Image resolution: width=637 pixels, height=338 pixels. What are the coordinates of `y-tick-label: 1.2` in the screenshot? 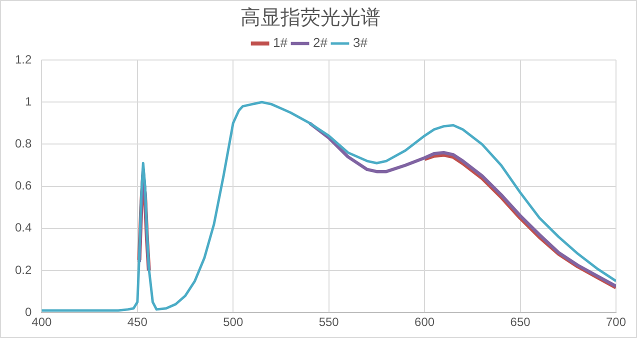 It's located at (23, 59).